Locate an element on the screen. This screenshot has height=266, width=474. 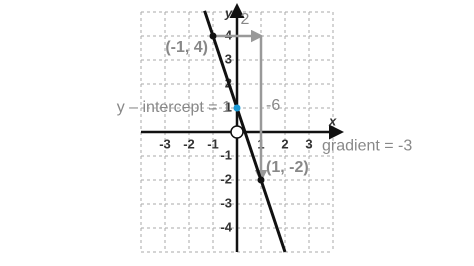
y-tick-label: -3 is located at coordinates (226, 202).